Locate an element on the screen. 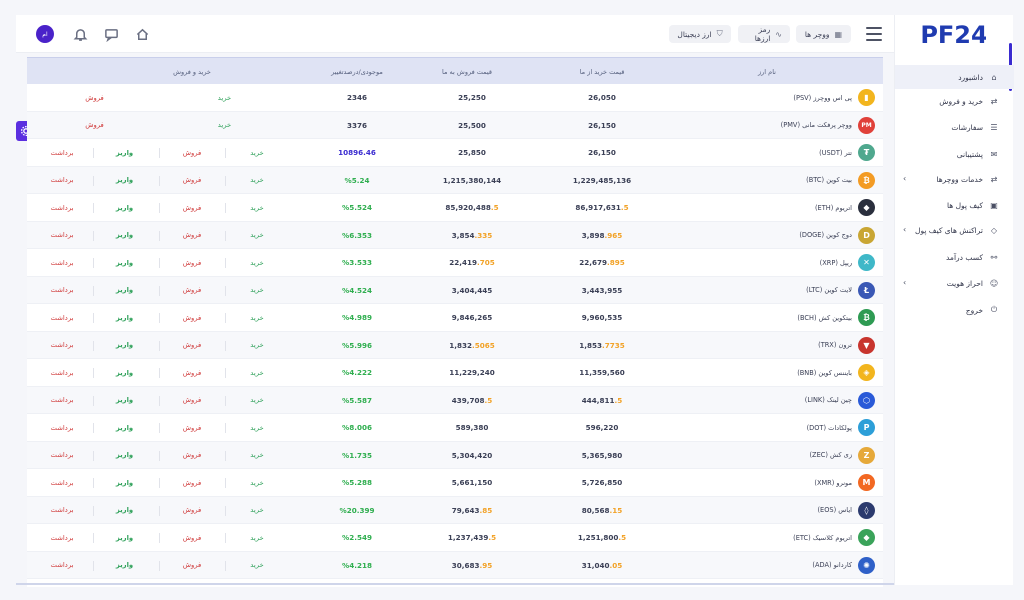 This screenshot has height=600, width=1024. digital-currency-button: ⛉ ارز دیجیتال is located at coordinates (700, 34).